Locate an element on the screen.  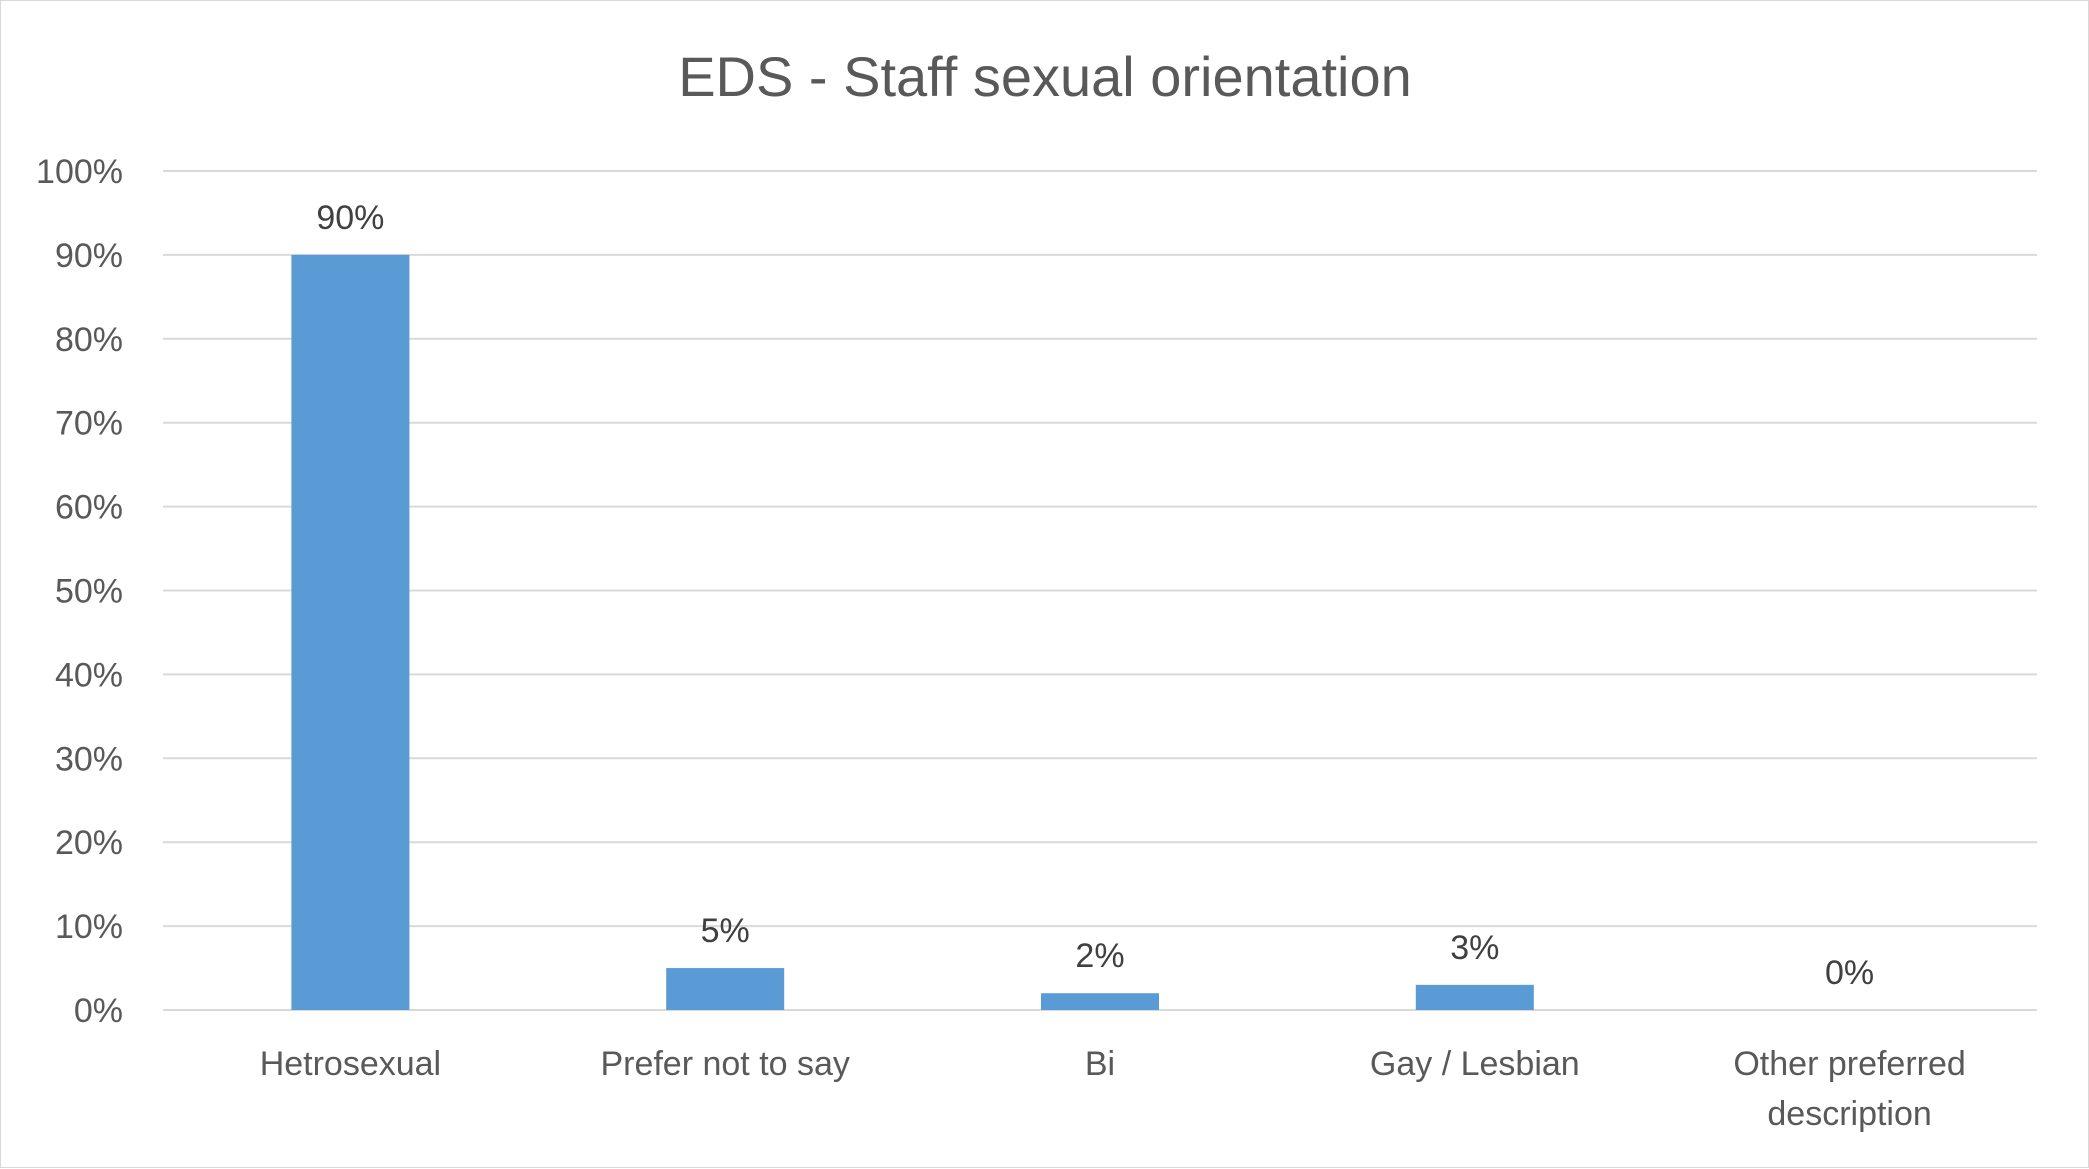
y-tick-label: 20% is located at coordinates (89, 843).